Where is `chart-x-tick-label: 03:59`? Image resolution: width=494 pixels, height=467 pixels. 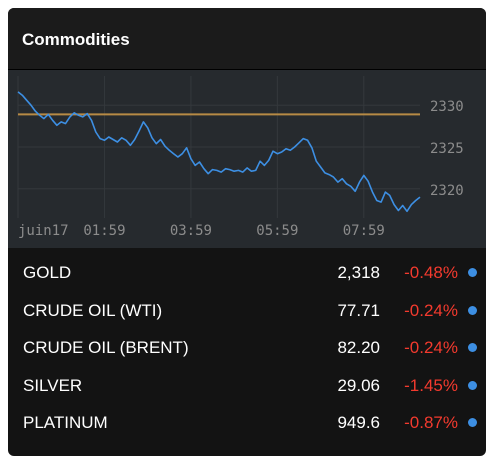
chart-x-tick-label: 03:59 is located at coordinates (191, 231).